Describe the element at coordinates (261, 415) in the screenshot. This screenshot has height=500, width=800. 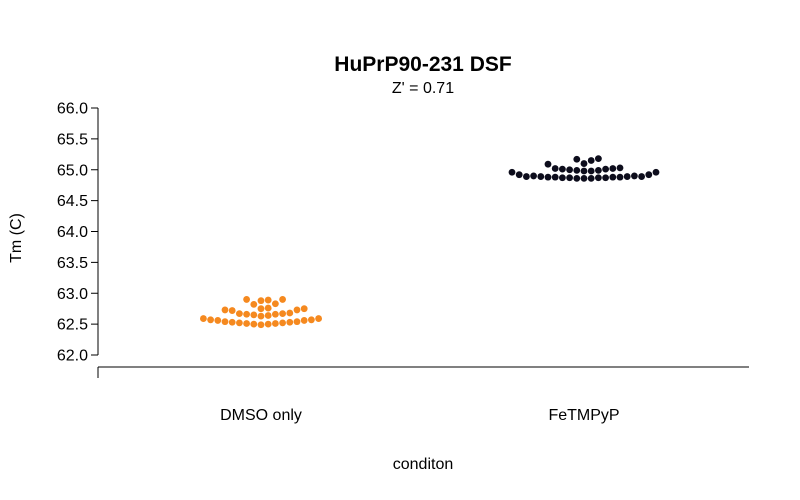
I see `x-tick-label: DMSO only` at that location.